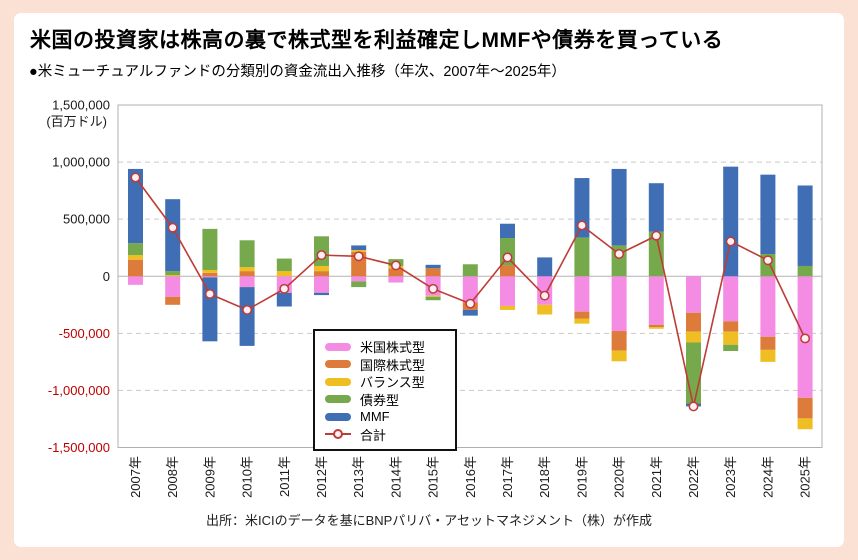 This screenshot has width=858, height=560. What do you see at coordinates (173, 252) in the screenshot?
I see `bar-2008年` at bounding box center [173, 252].